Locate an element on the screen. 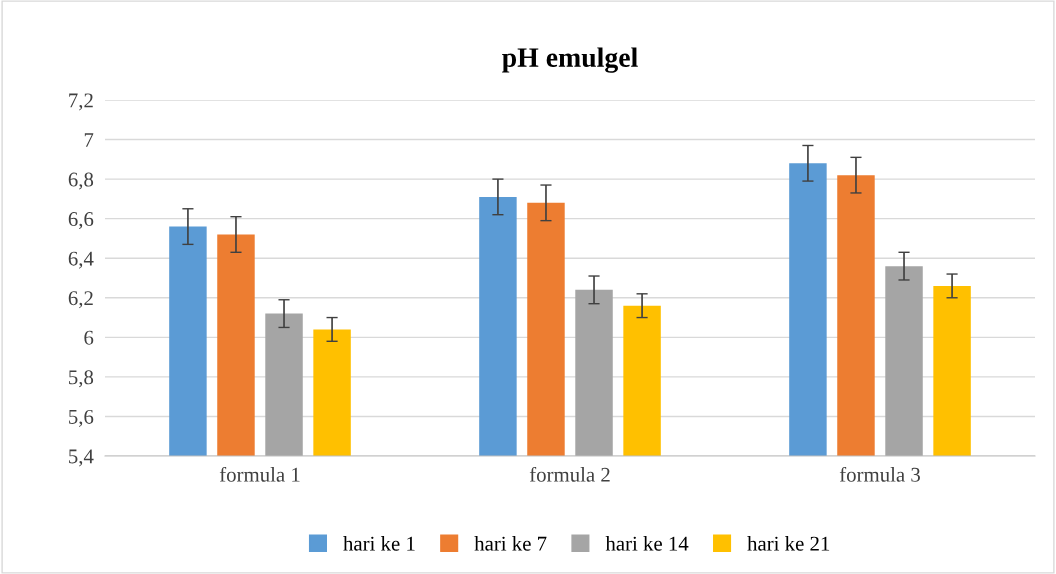  y-tick-label: 6,6 is located at coordinates (81, 221).